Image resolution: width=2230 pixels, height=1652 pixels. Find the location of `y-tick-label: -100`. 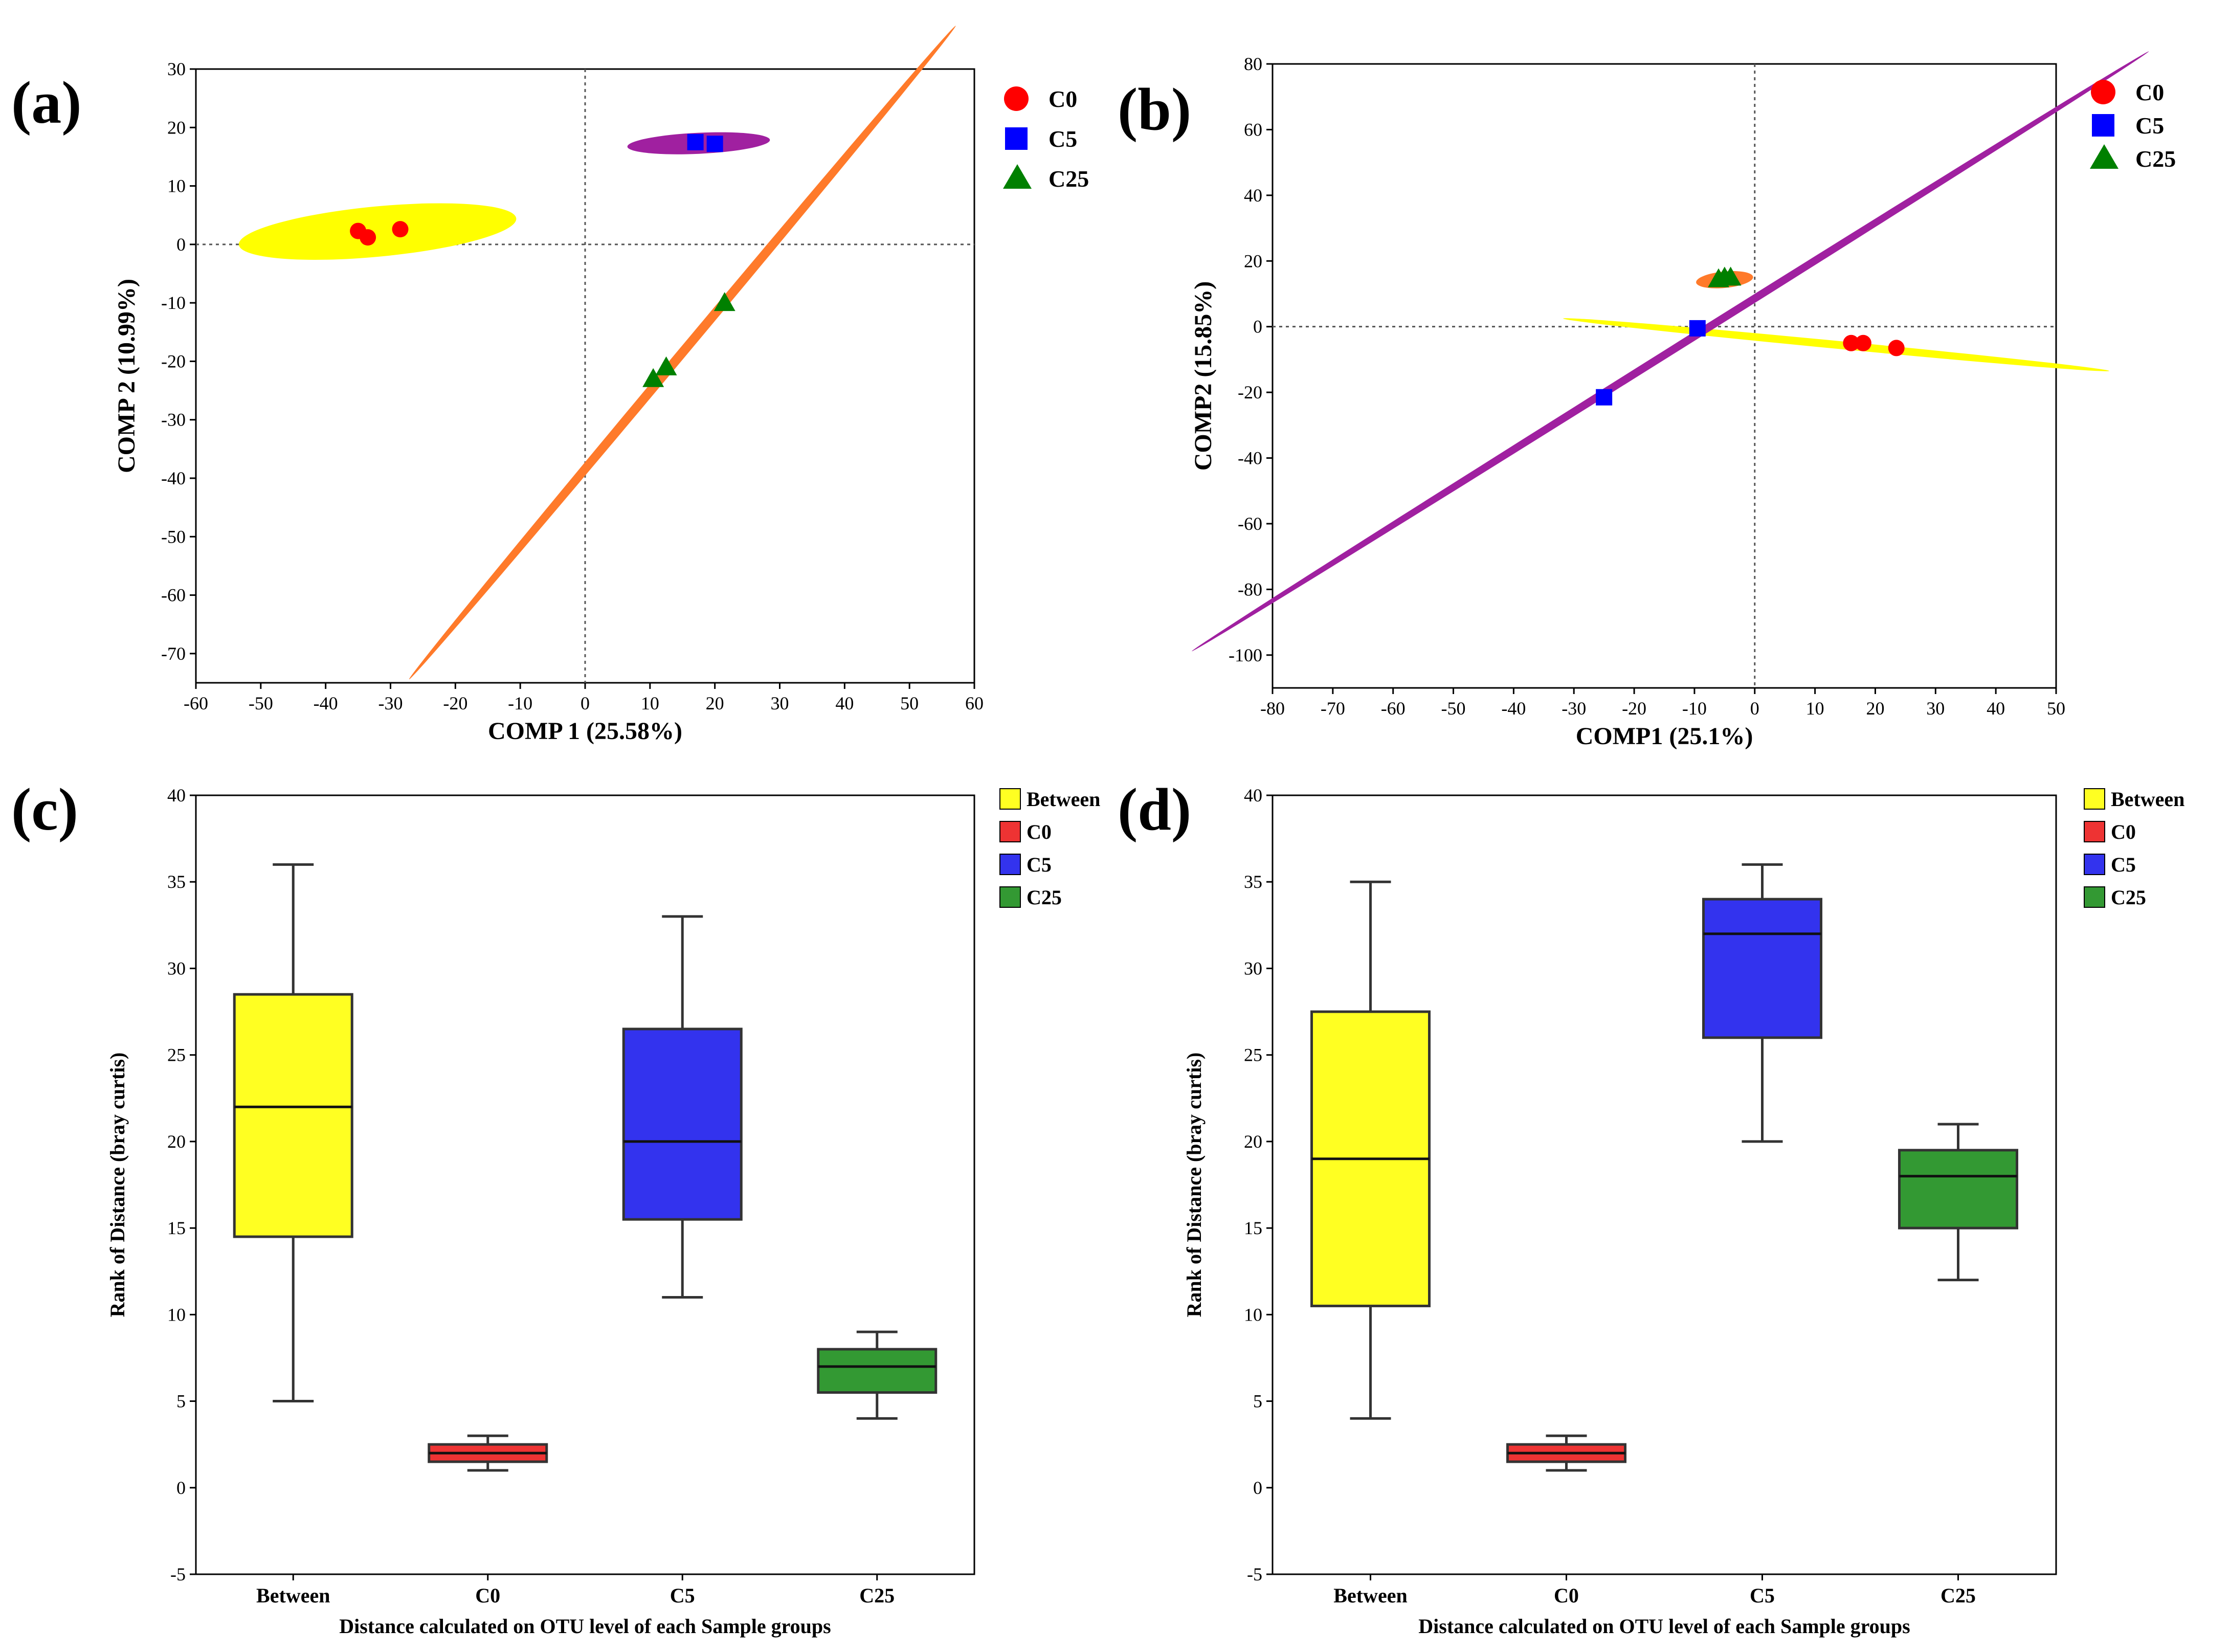

y-tick-label: -100 is located at coordinates (1246, 655).